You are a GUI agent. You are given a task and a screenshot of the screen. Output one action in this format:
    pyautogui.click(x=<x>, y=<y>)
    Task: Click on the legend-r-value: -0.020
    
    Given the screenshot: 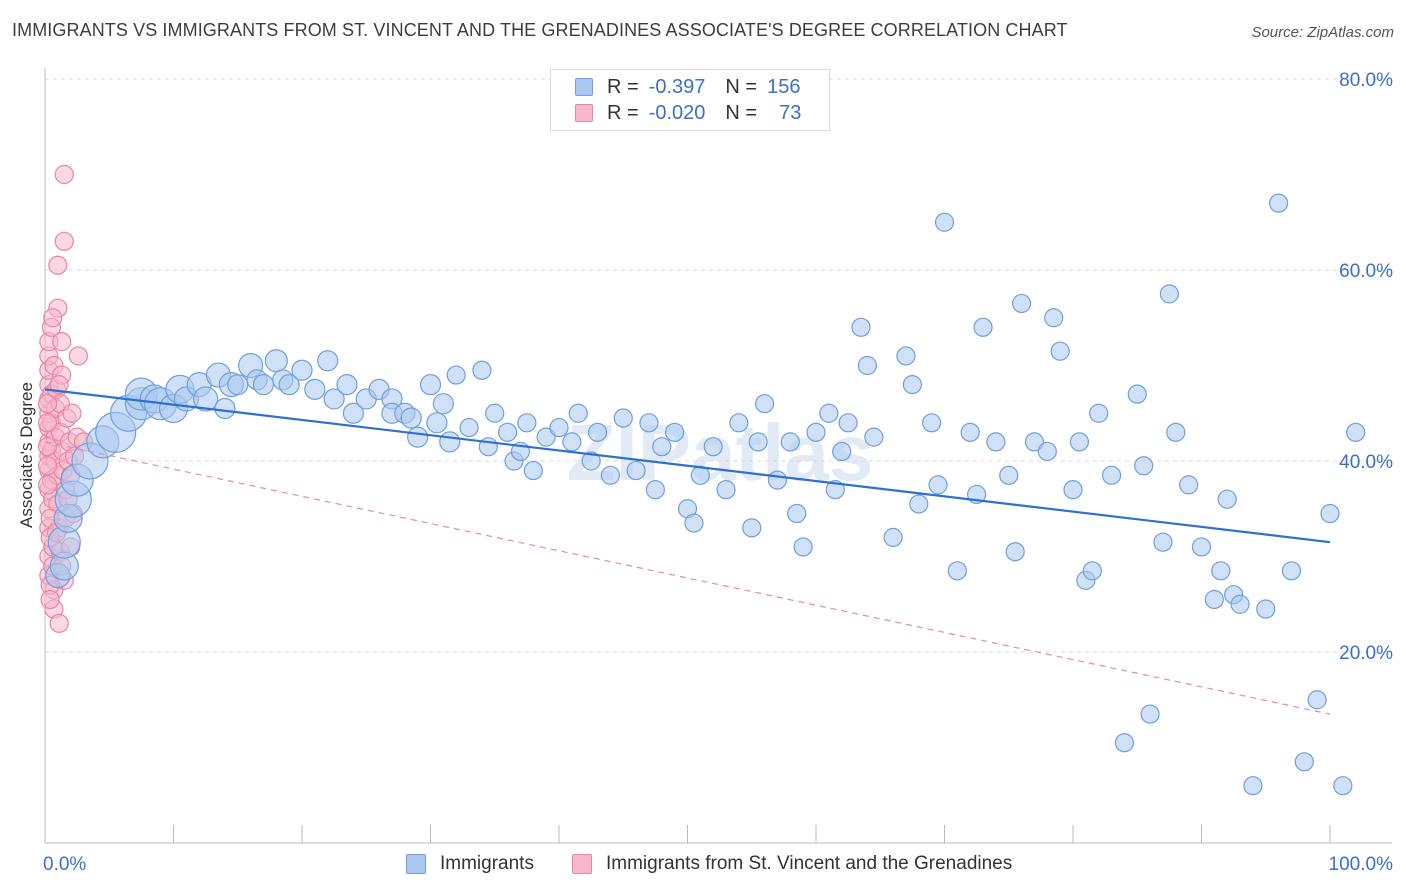 What is the action you would take?
    pyautogui.click(x=677, y=112)
    